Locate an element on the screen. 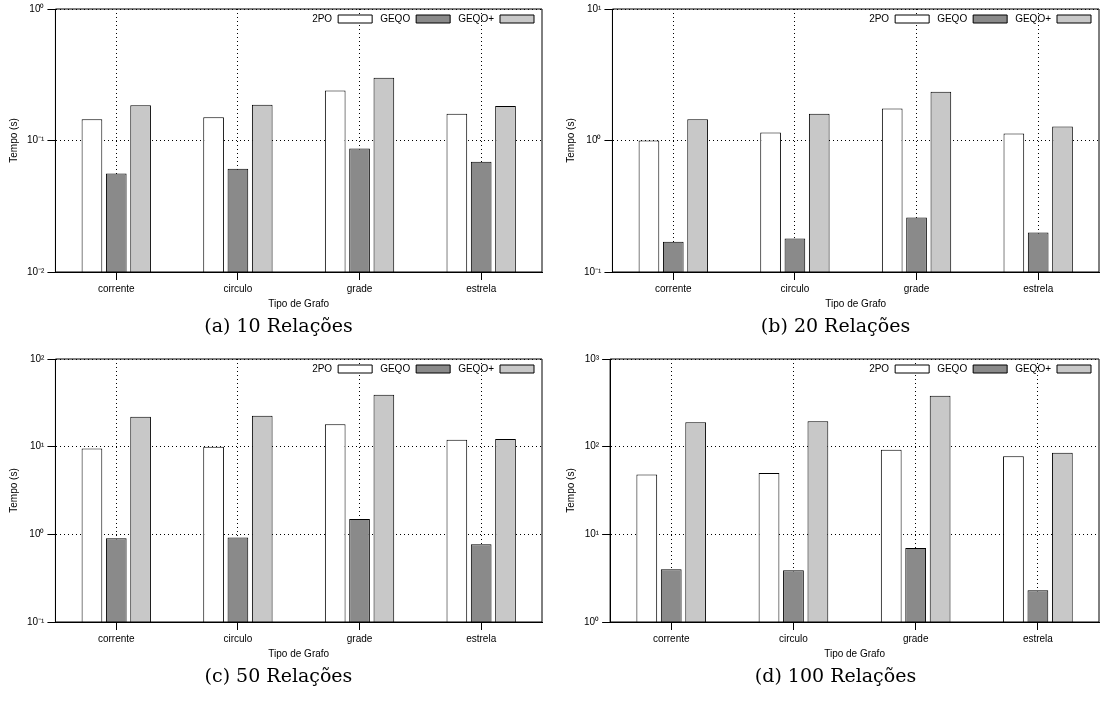 The image size is (1115, 704). text: (b) 20 Relações is located at coordinates (835, 325).